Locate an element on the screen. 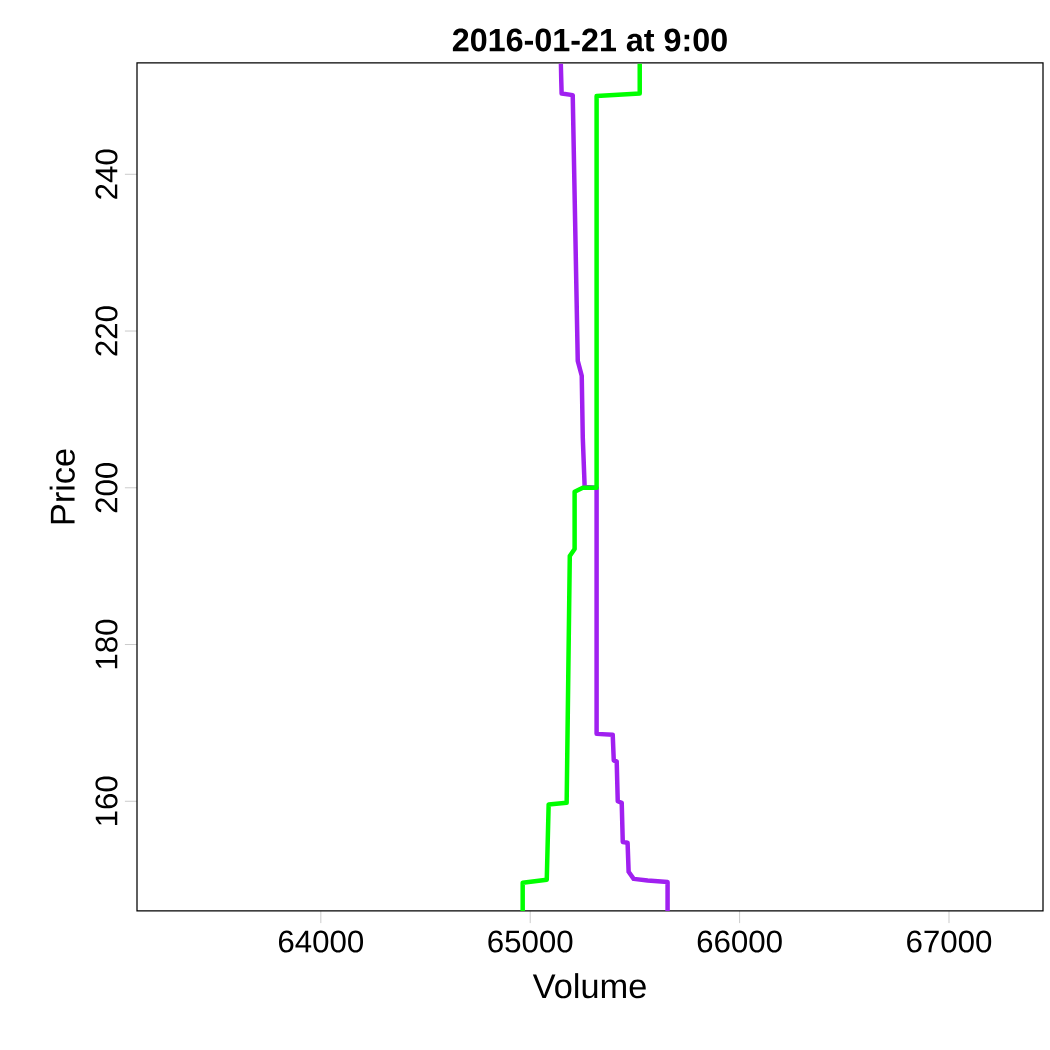 This screenshot has width=1050, height=1050. x-tick-label: 66000 is located at coordinates (739, 941).